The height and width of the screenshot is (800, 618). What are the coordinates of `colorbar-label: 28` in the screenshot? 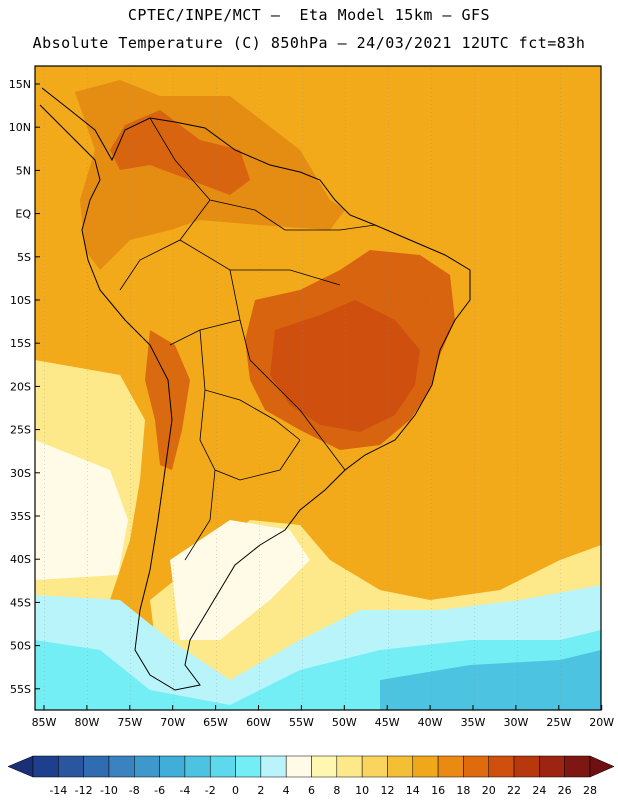 It's located at (590, 790).